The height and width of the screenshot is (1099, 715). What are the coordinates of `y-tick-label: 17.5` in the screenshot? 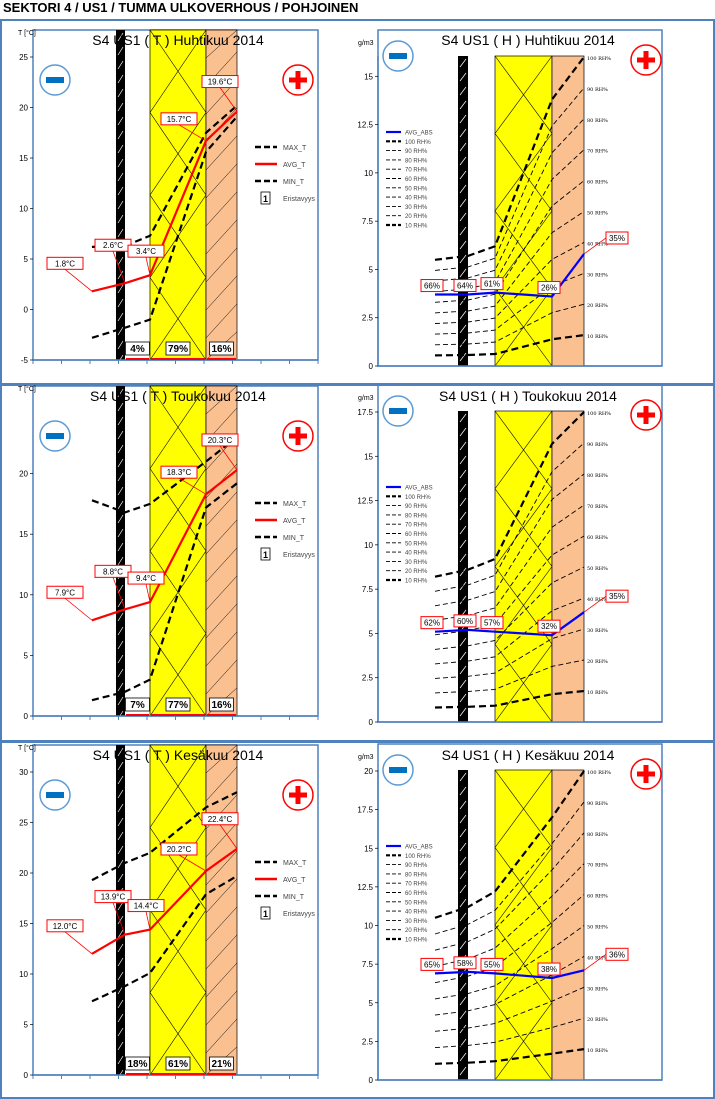 It's located at (365, 810).